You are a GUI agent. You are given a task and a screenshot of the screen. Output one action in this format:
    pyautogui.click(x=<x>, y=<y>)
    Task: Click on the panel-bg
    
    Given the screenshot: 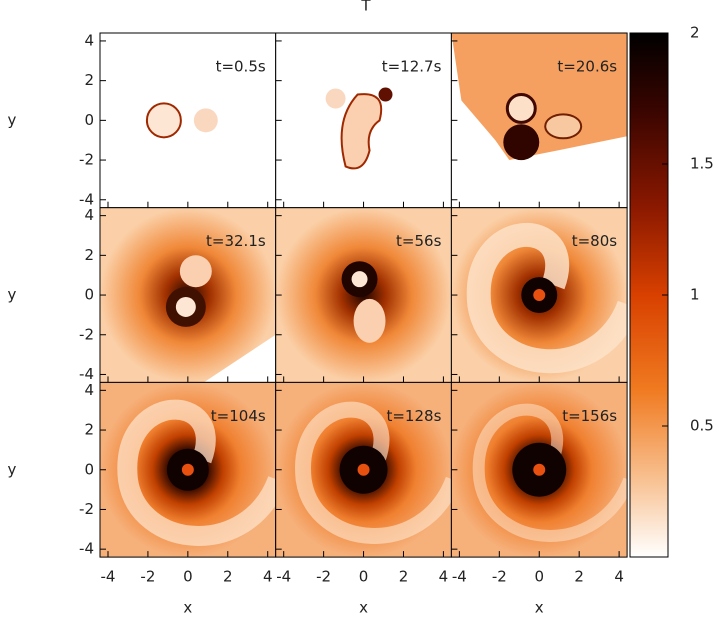 What is the action you would take?
    pyautogui.click(x=188, y=120)
    